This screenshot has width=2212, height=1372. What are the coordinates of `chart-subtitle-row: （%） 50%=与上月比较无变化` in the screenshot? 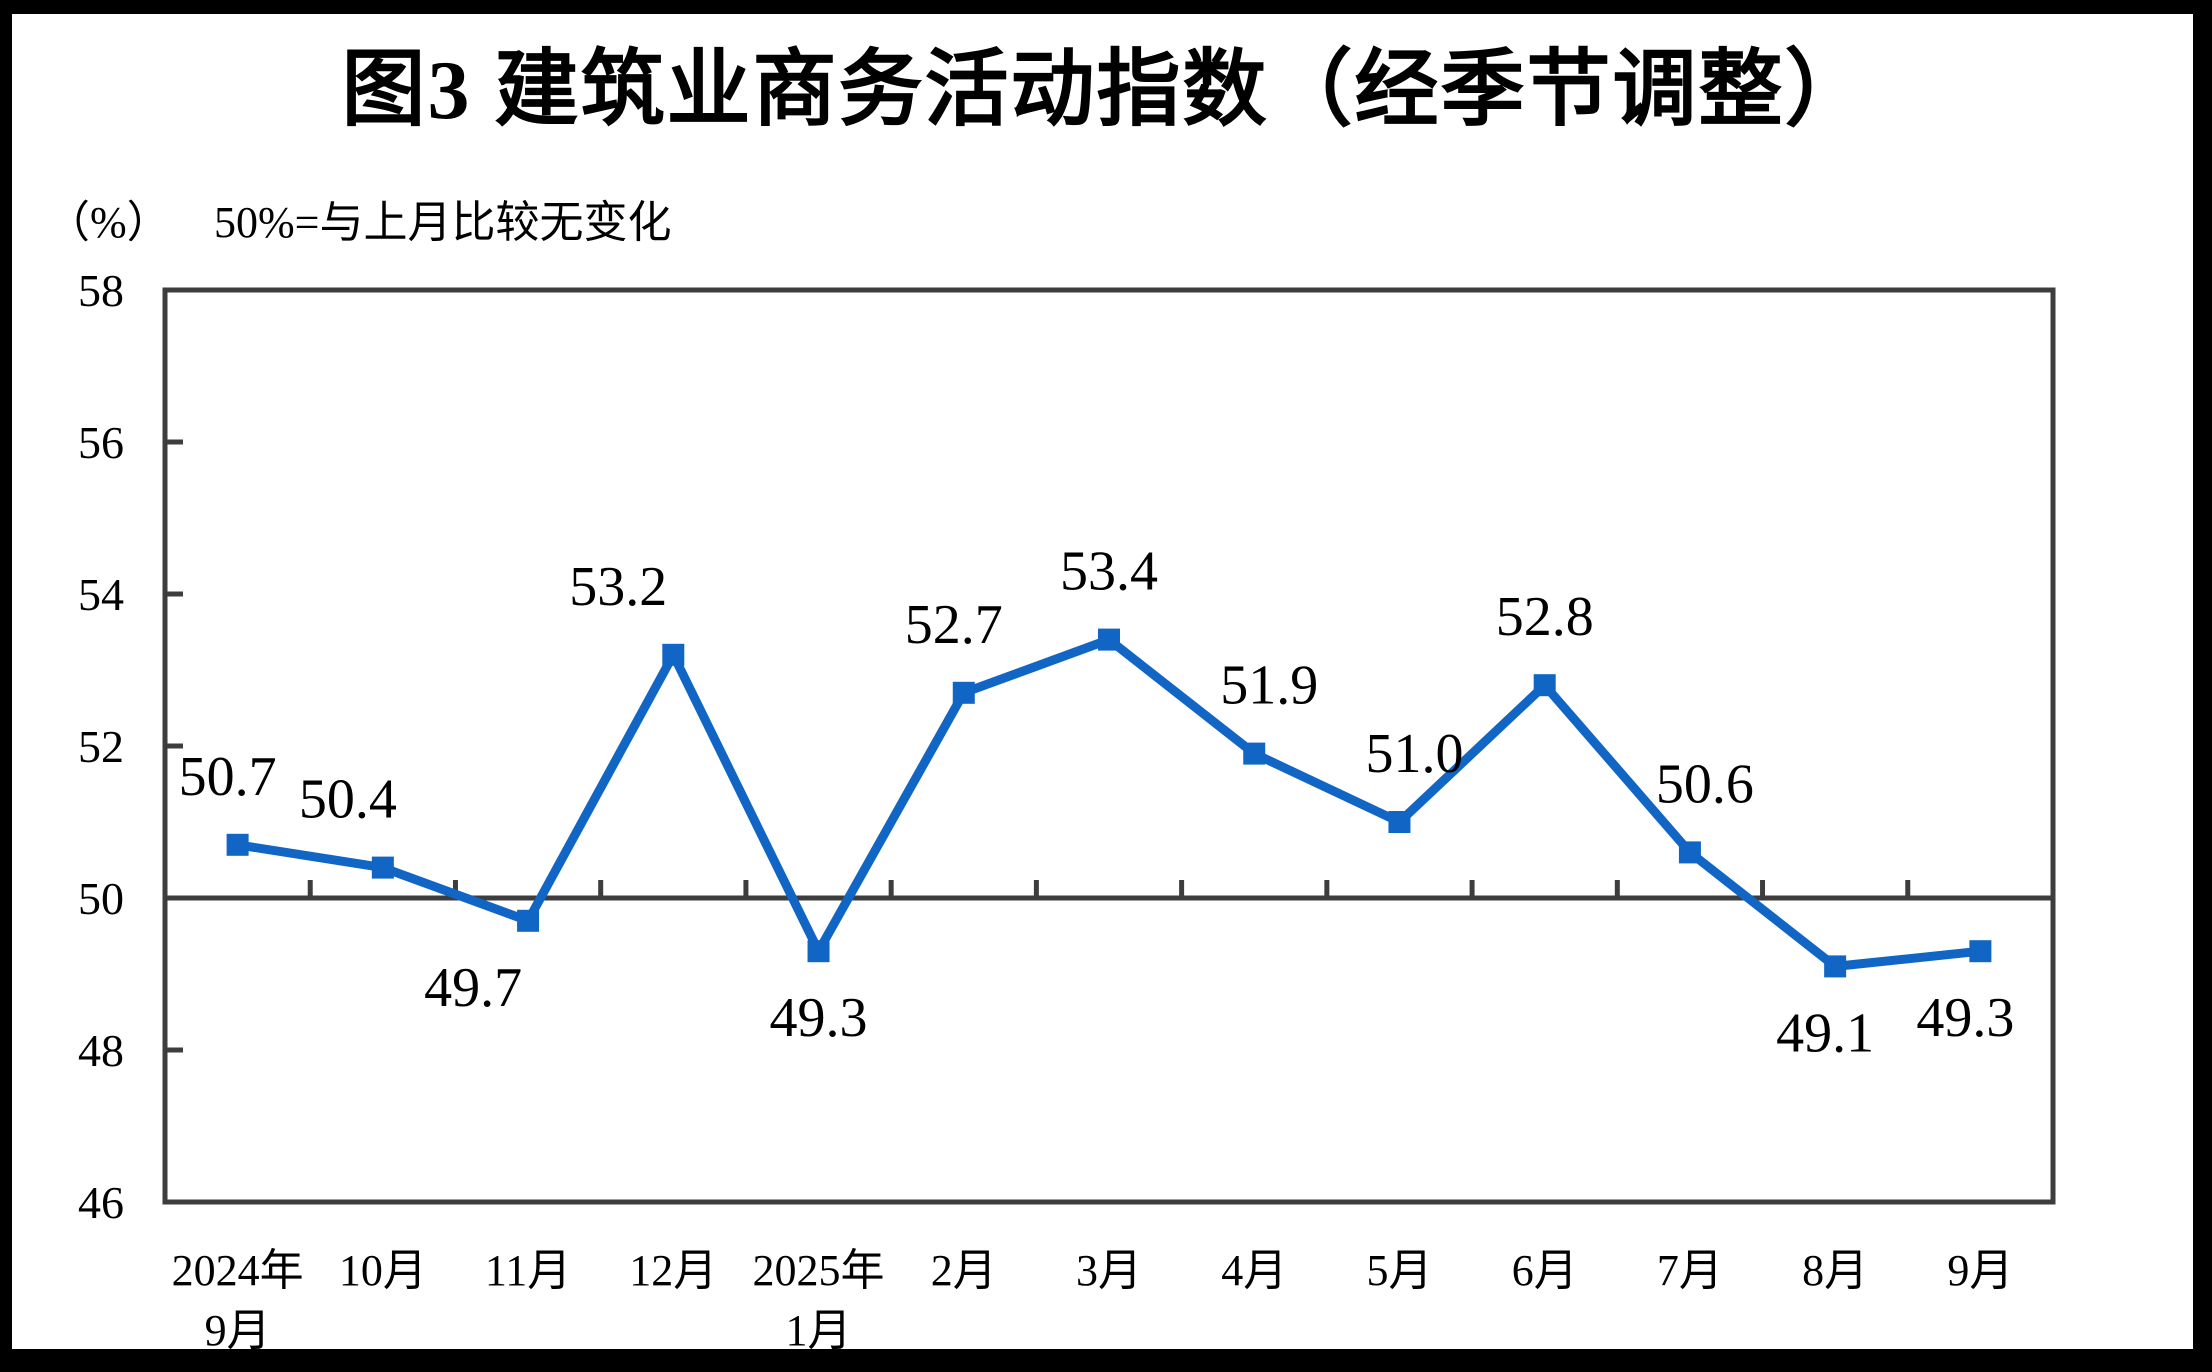 It's located at (1106, 218).